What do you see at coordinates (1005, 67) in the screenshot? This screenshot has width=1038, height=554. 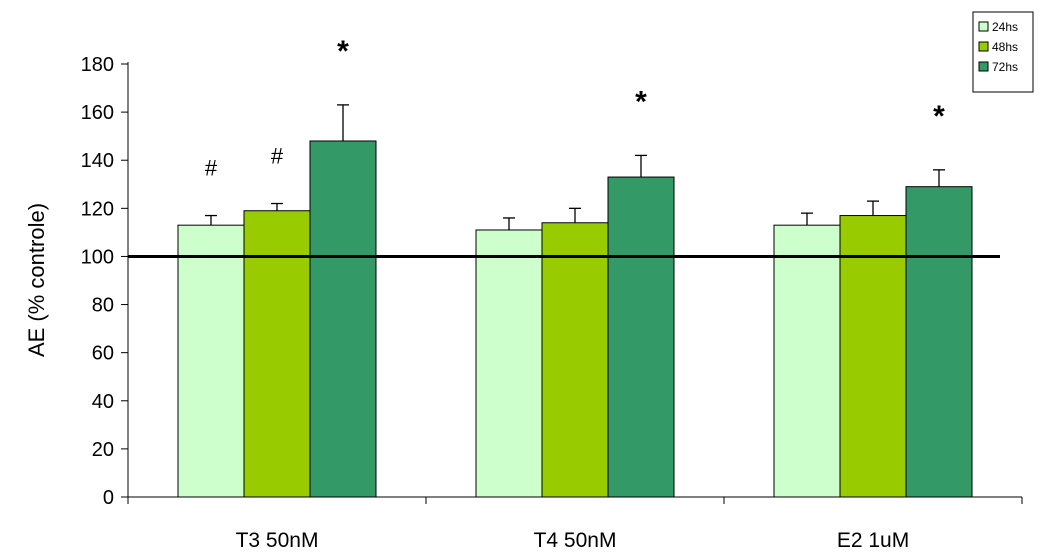 I see `legend-label: 72hs` at bounding box center [1005, 67].